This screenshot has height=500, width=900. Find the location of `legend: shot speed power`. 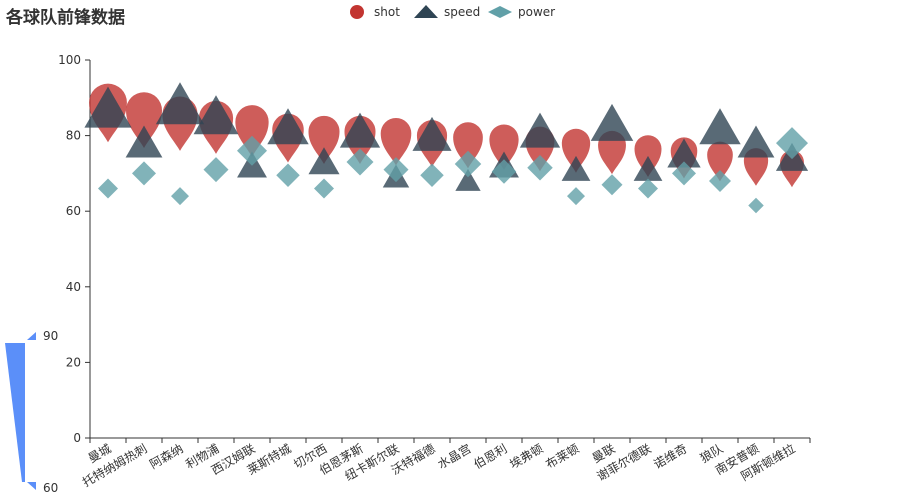

legend: shot speed power is located at coordinates (452, 12).